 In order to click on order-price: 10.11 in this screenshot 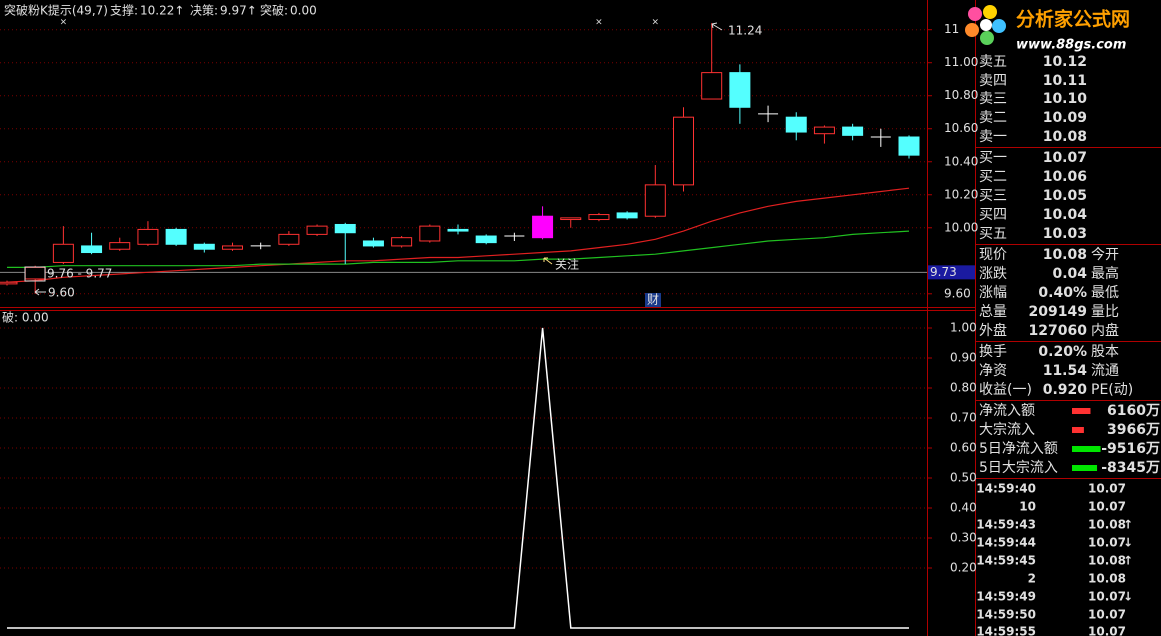, I will do `click(1065, 81)`.